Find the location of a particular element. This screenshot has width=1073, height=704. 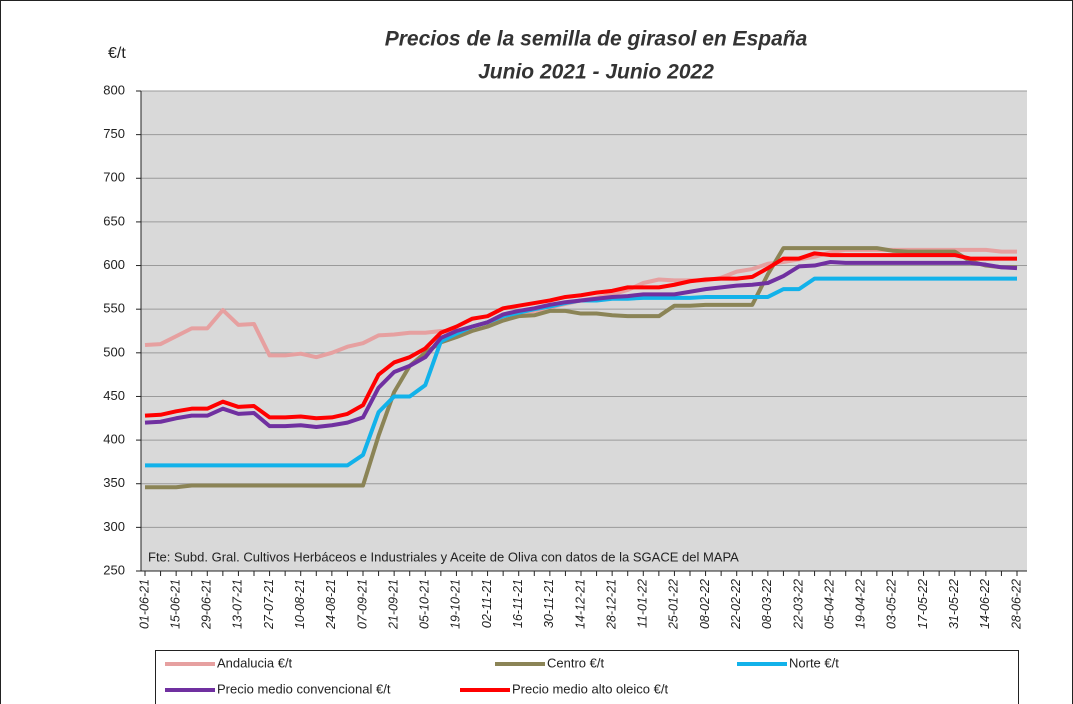

x-tick-label: 05-04-22 is located at coordinates (829, 604).